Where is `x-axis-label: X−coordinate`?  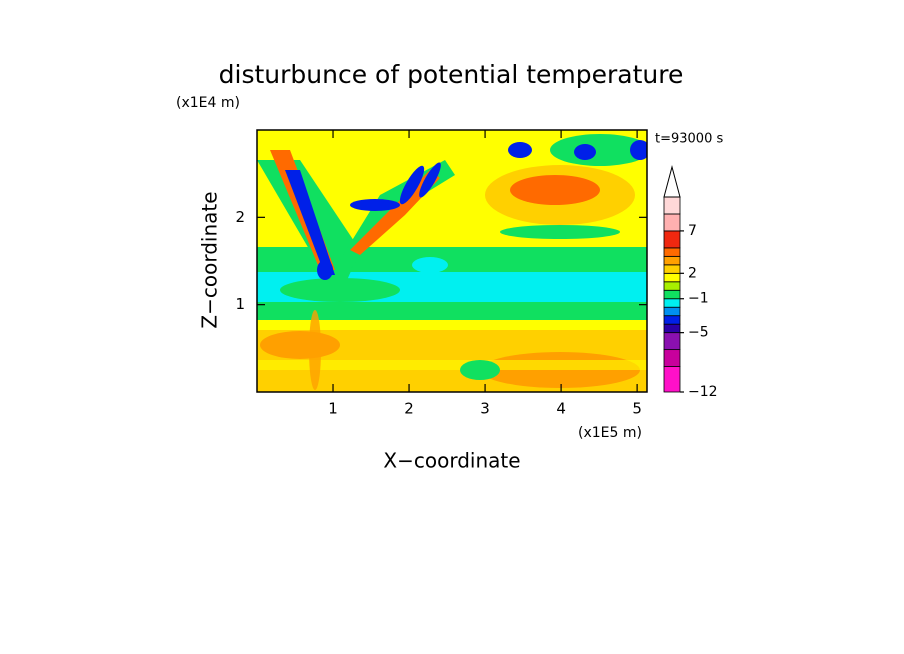
x-axis-label: X−coordinate is located at coordinates (451, 461).